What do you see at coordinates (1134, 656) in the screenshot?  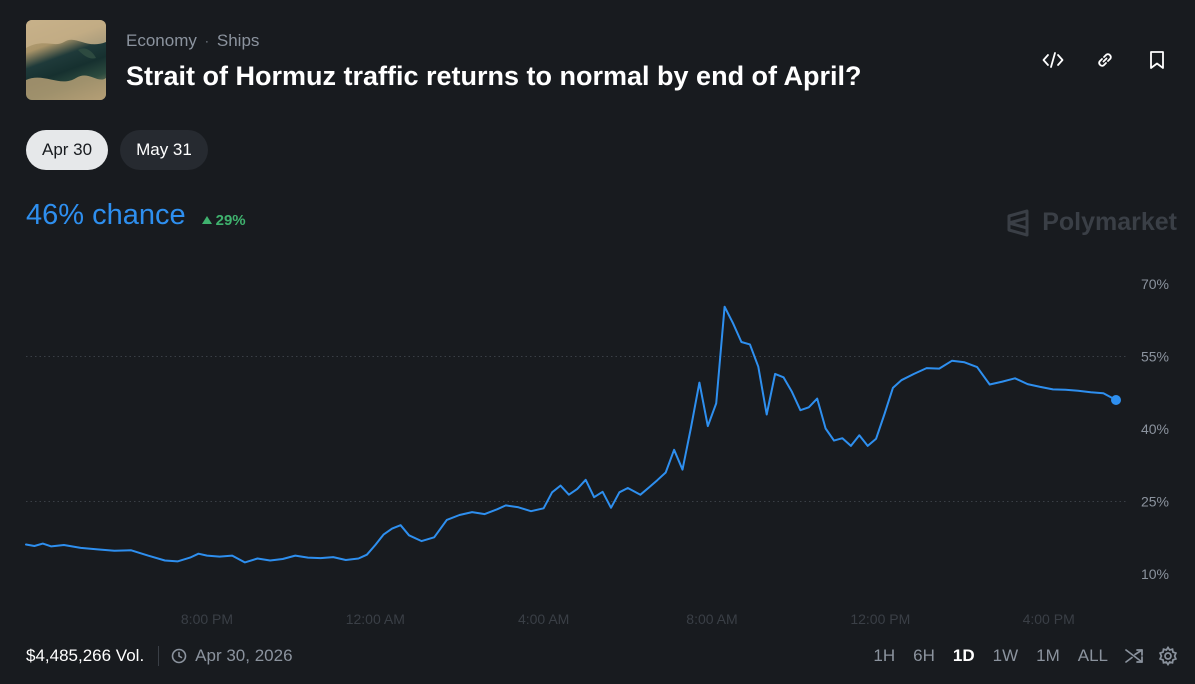 I see `shuffle-icon` at bounding box center [1134, 656].